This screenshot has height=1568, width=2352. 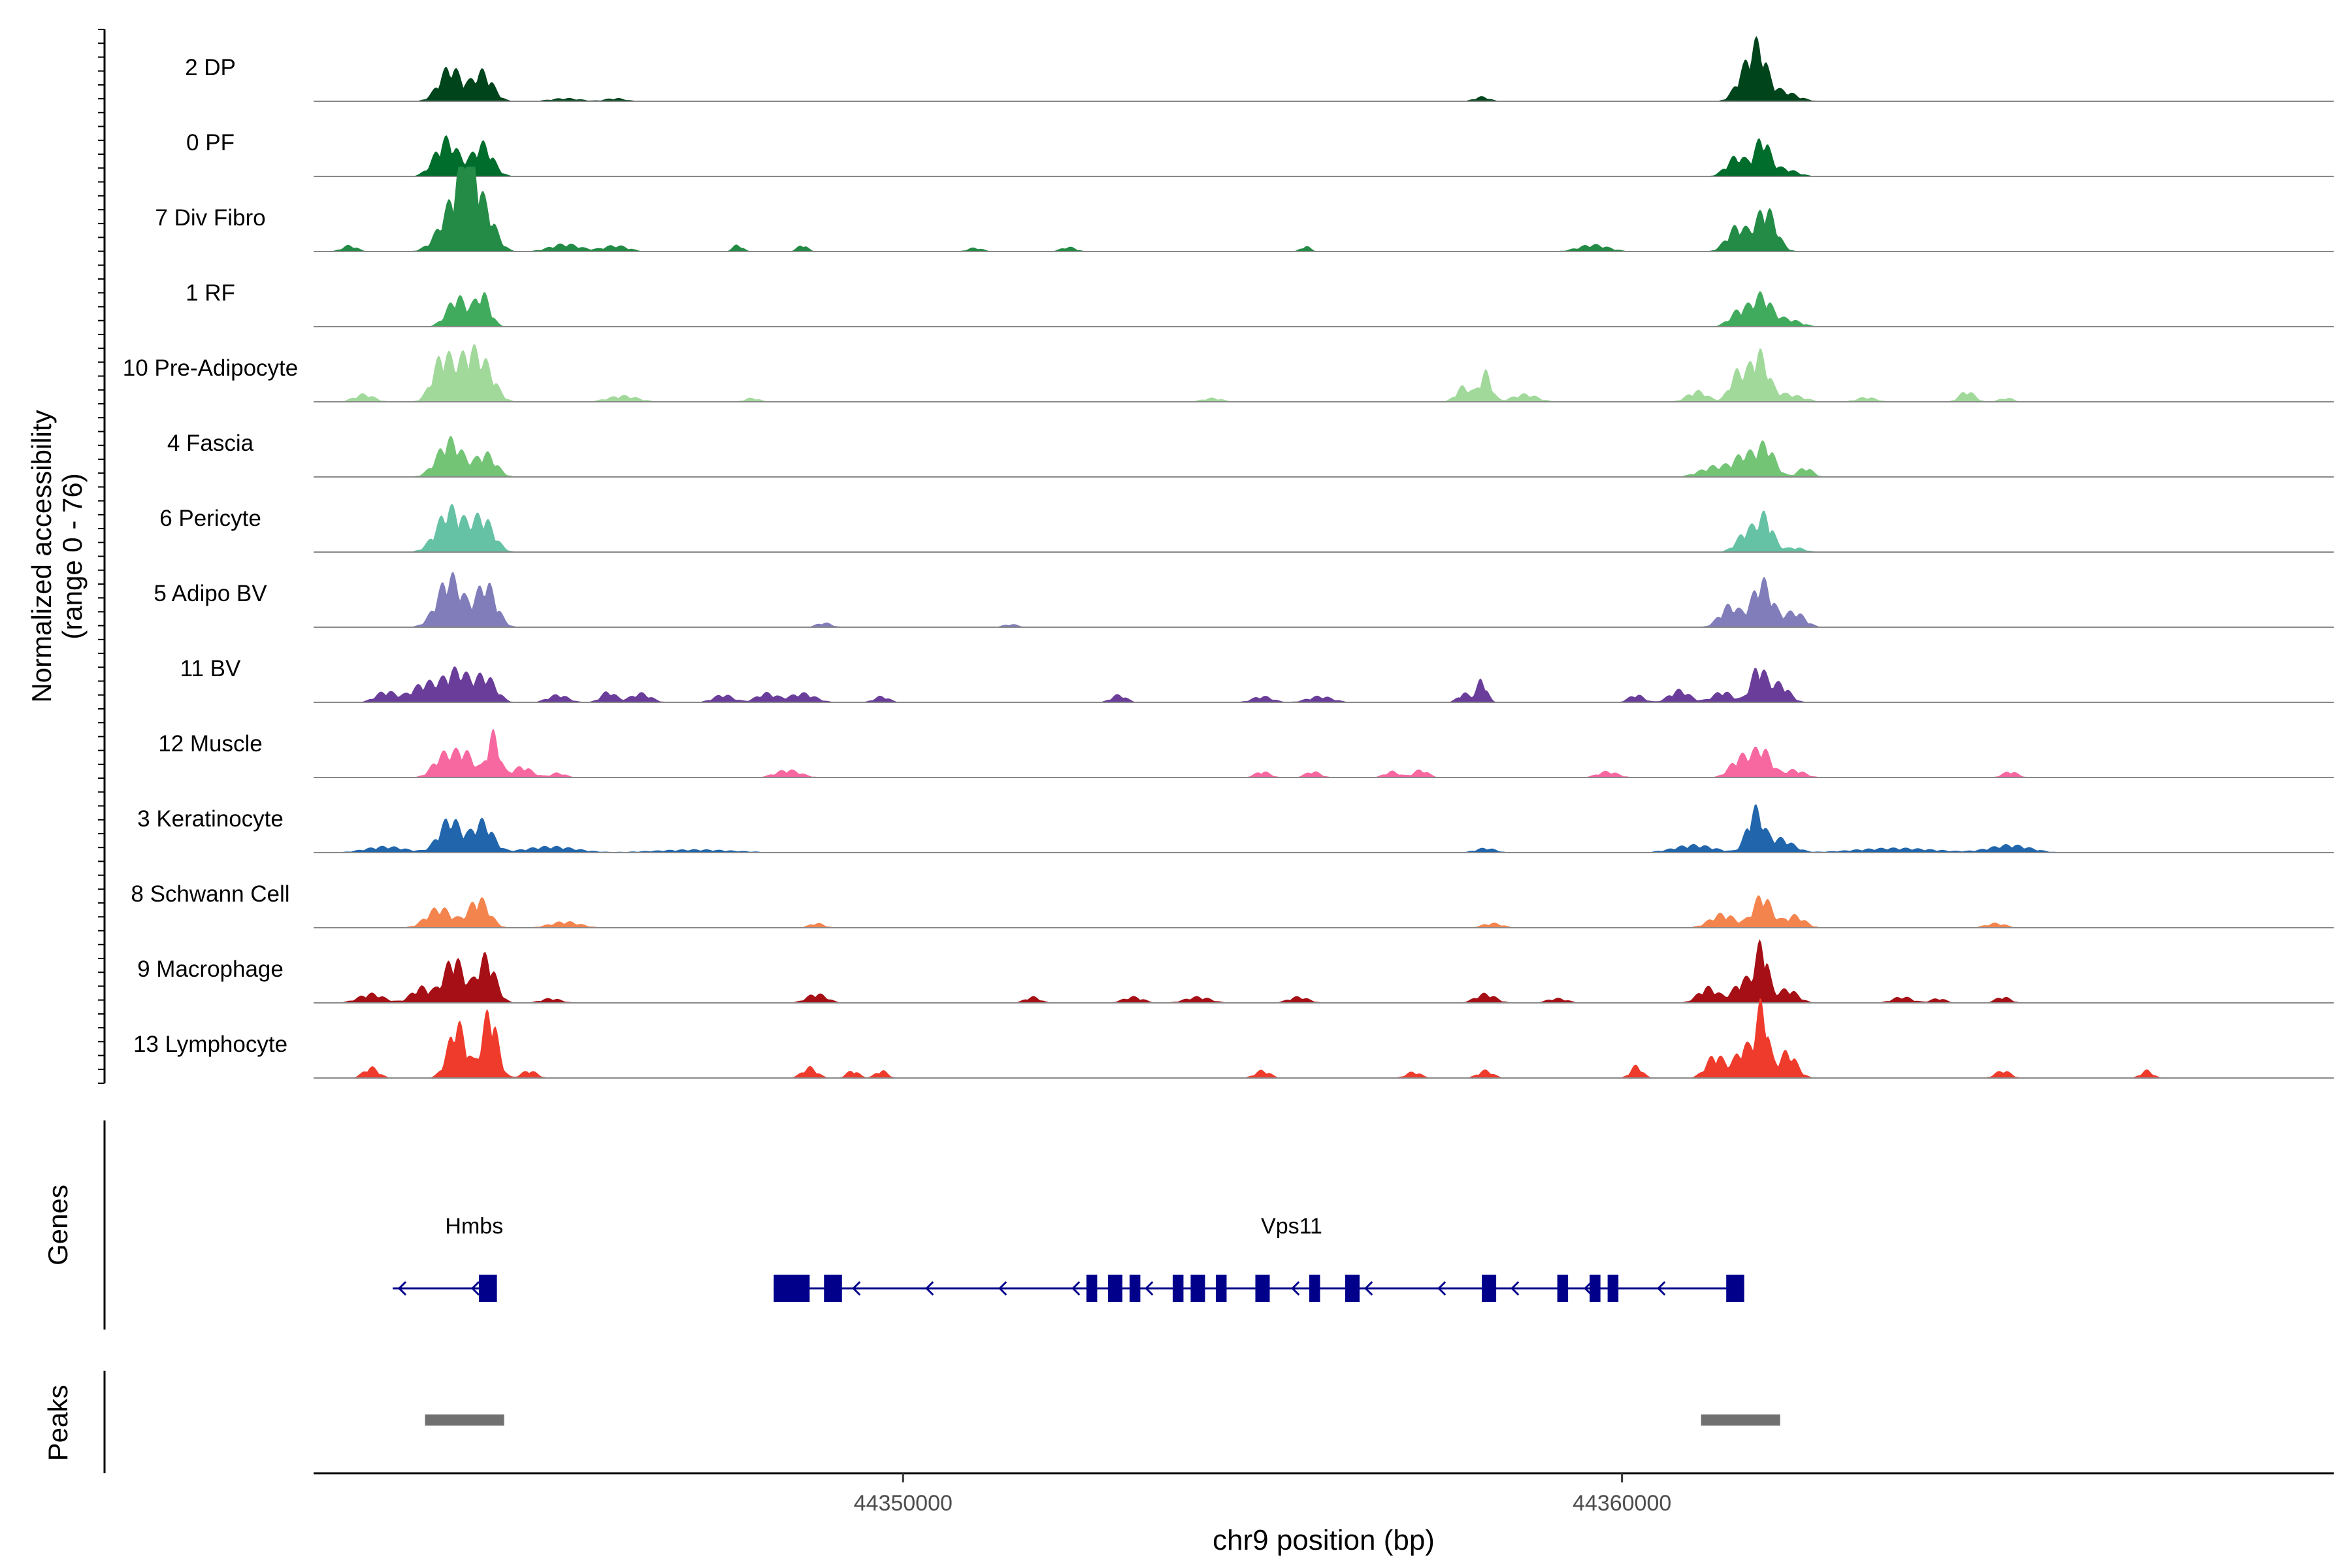 What do you see at coordinates (1259, 1258) in the screenshot?
I see `gene-vps11: Vps11` at bounding box center [1259, 1258].